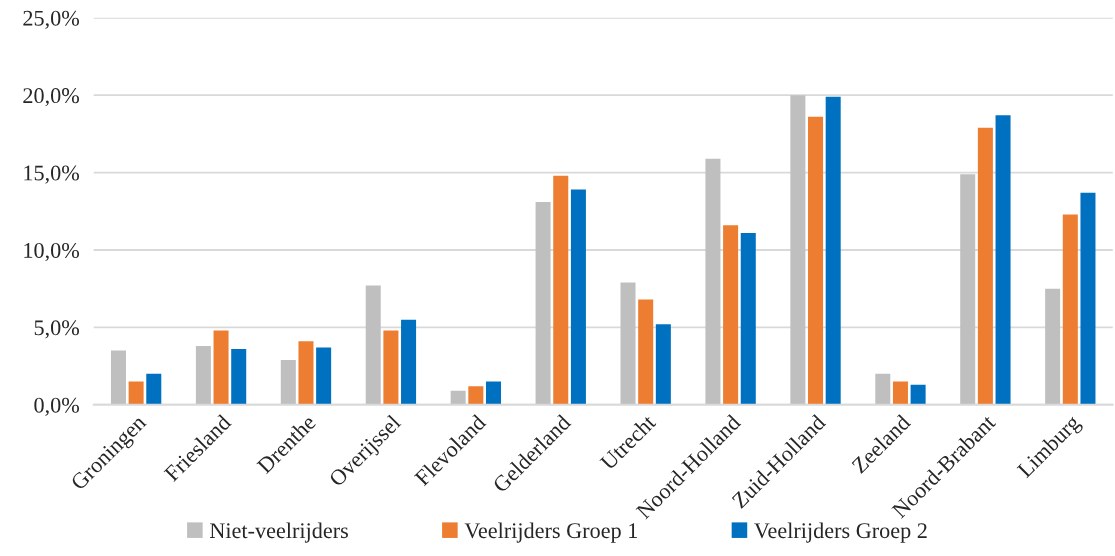 This screenshot has height=556, width=1115. I want to click on y-tick-label: 20,0%, so click(51, 97).